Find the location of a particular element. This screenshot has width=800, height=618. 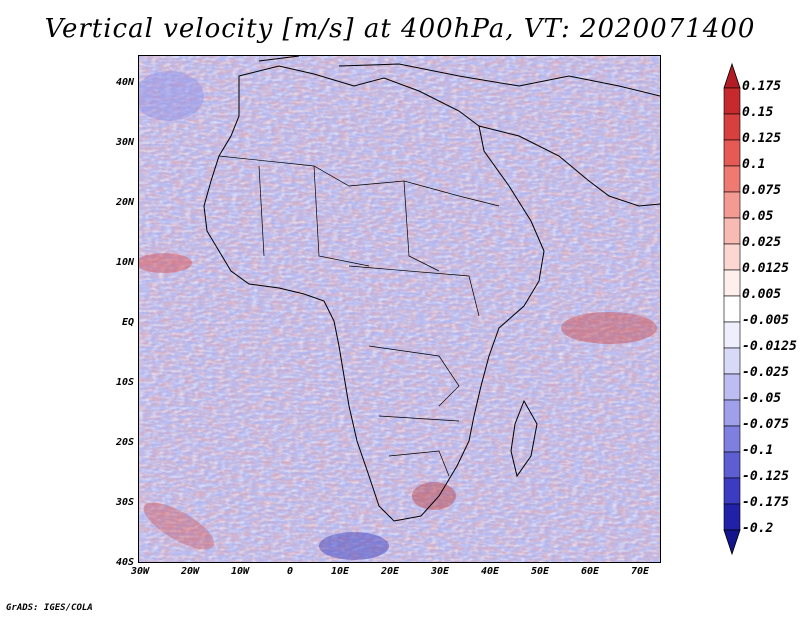

lon-label-20e: 20E is located at coordinates (390, 571).